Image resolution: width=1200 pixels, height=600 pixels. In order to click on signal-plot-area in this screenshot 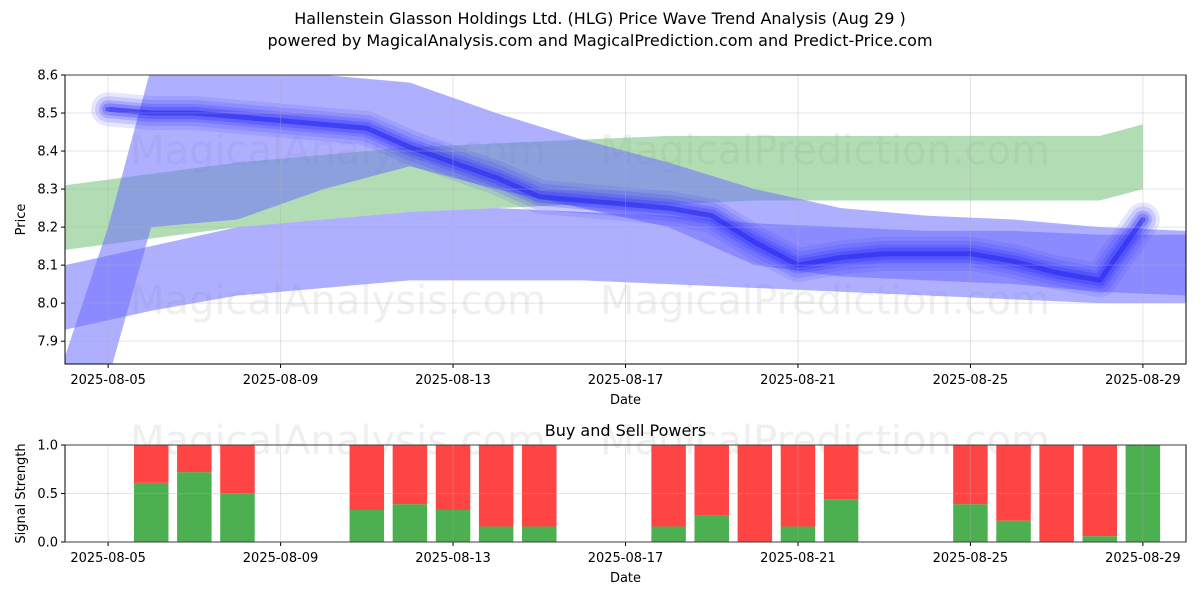, I will do `click(647, 493)`.